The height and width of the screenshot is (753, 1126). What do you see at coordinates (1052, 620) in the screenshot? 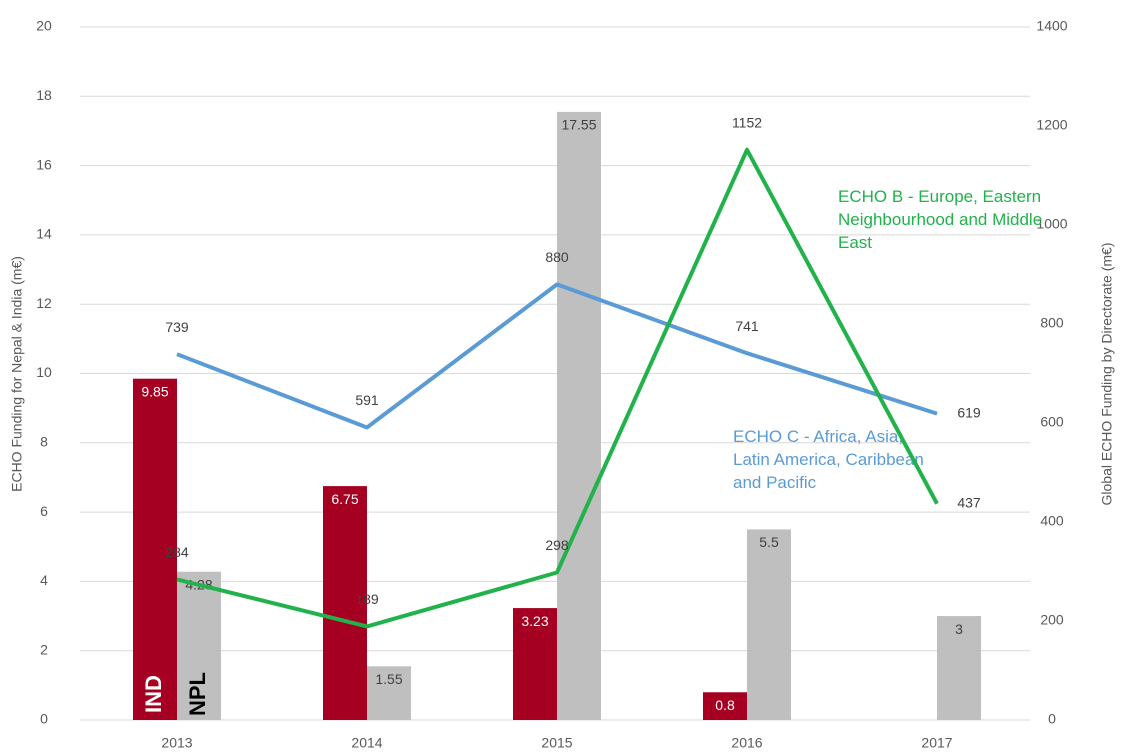
I see `y2-tick-label: 200` at bounding box center [1052, 620].